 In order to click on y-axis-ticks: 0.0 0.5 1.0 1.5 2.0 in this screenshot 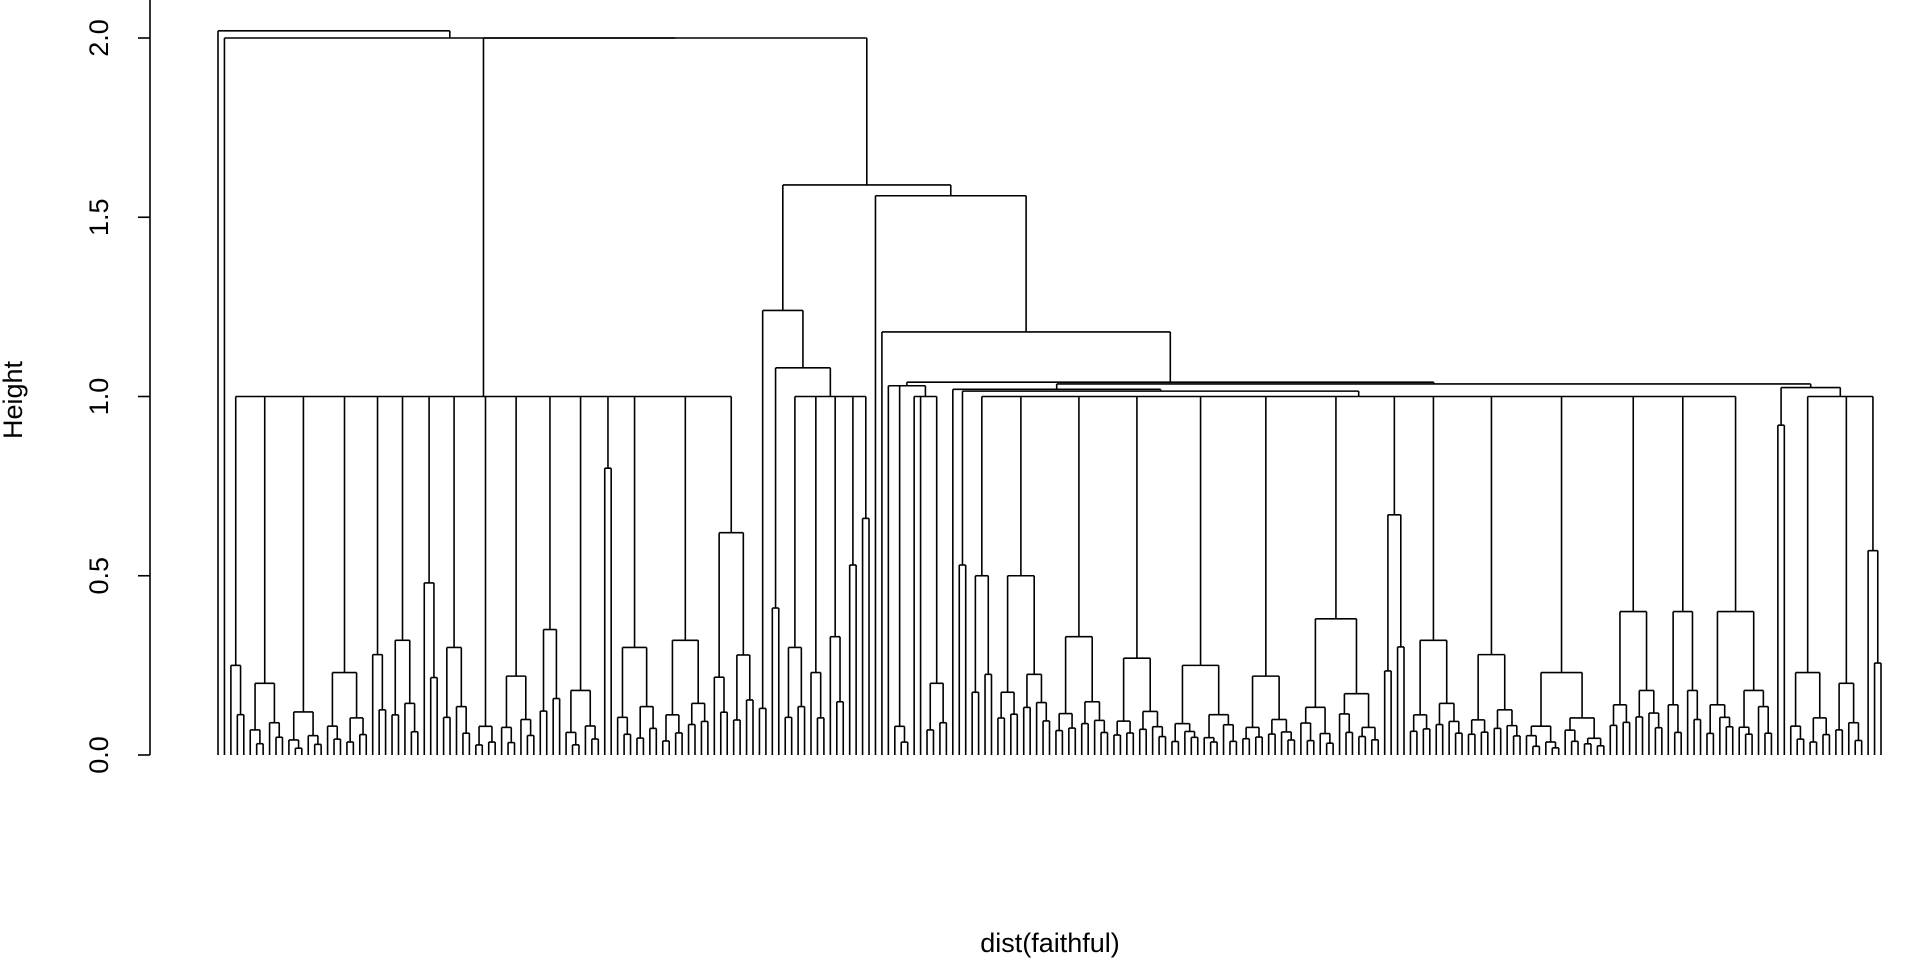, I will do `click(117, 396)`.